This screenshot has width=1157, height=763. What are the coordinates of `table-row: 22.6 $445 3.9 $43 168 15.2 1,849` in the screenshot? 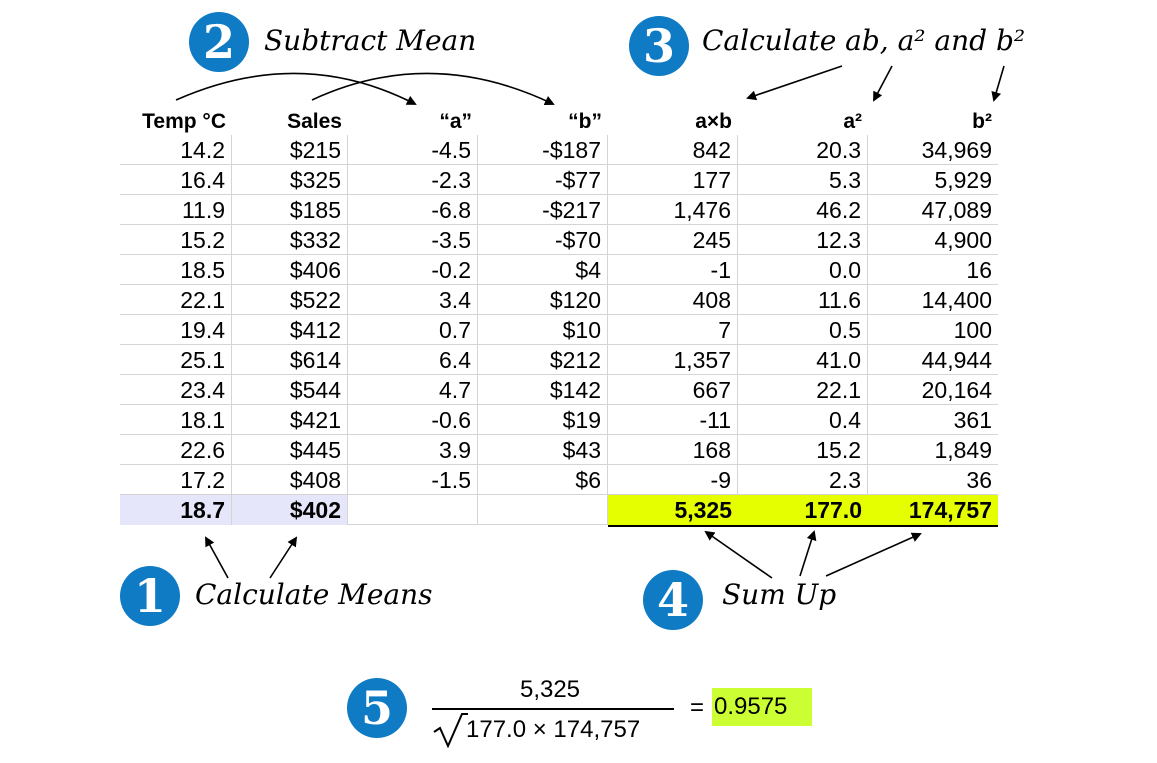 It's located at (559, 450).